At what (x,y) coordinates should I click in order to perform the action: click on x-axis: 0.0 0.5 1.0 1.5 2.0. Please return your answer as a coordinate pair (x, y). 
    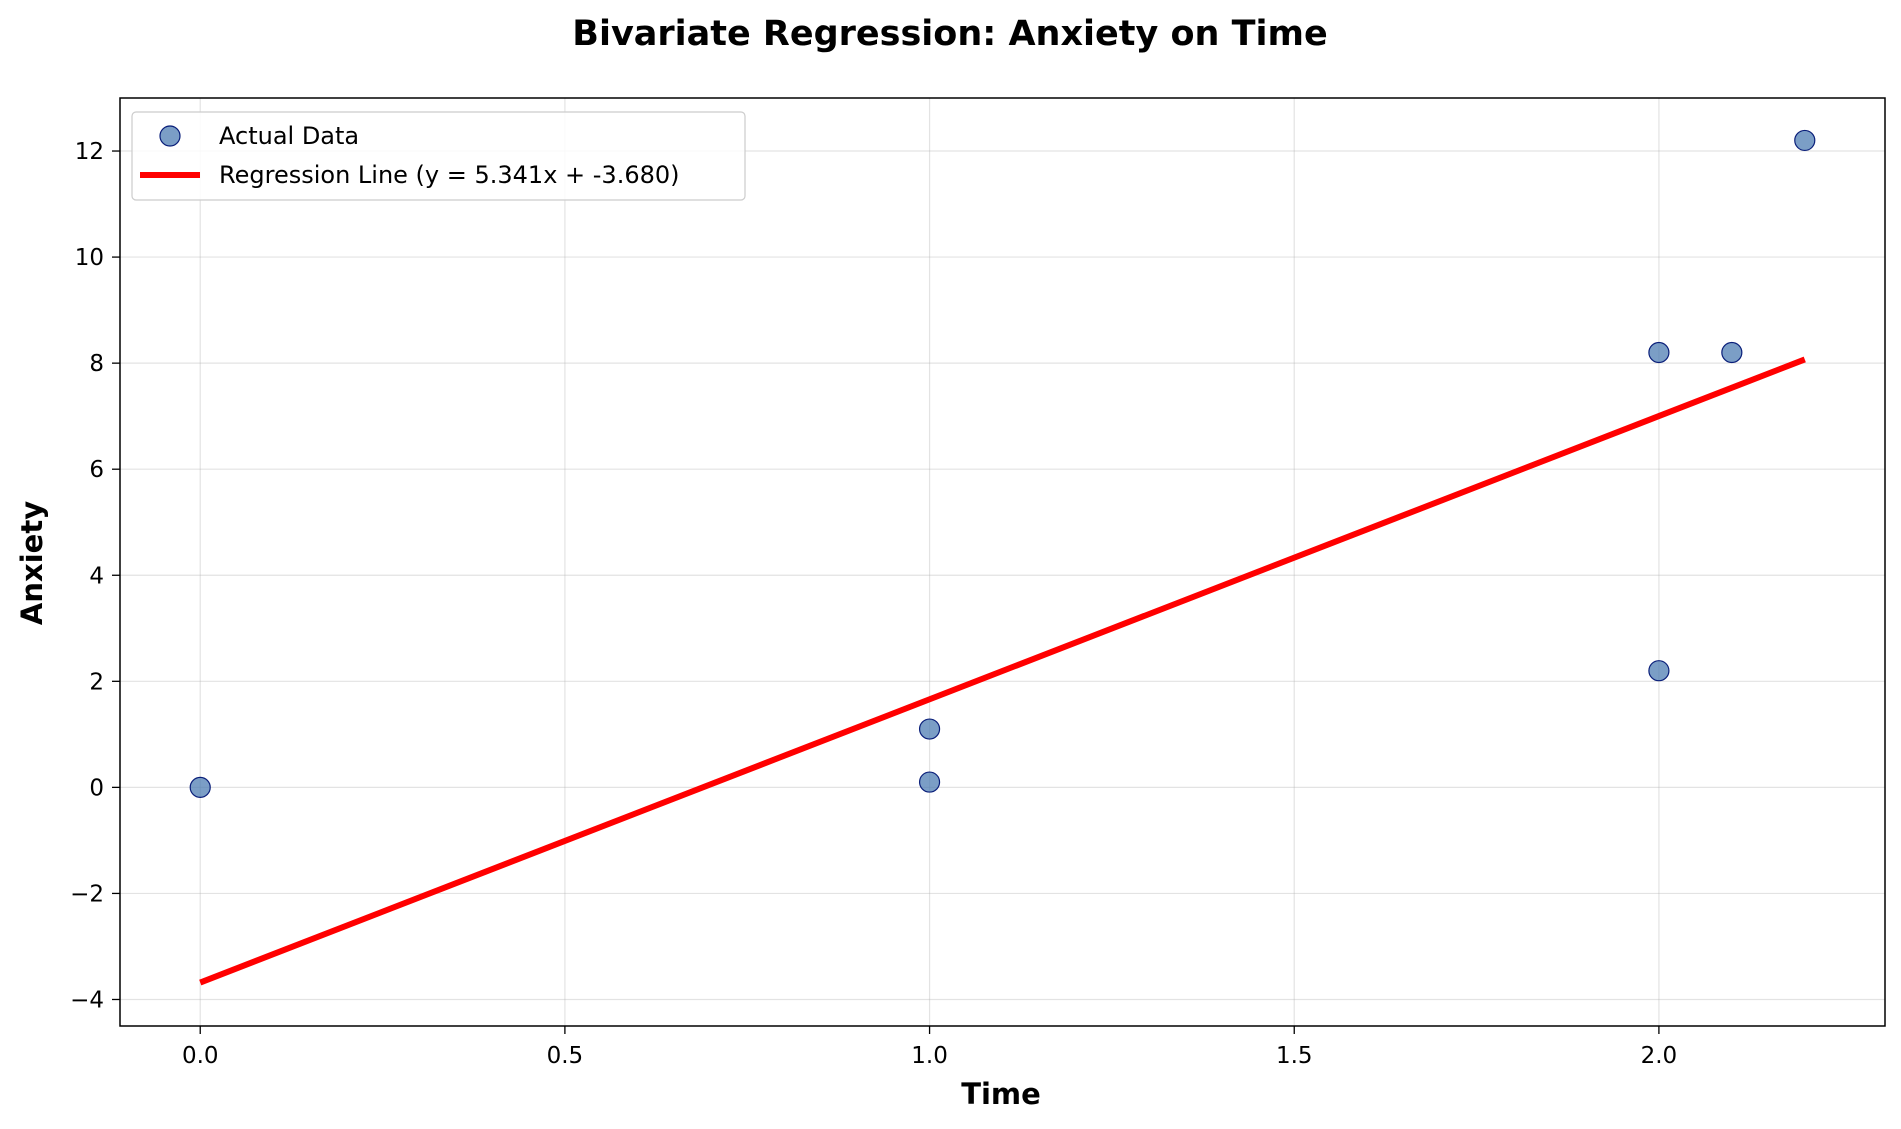
    Looking at the image, I should click on (929, 1047).